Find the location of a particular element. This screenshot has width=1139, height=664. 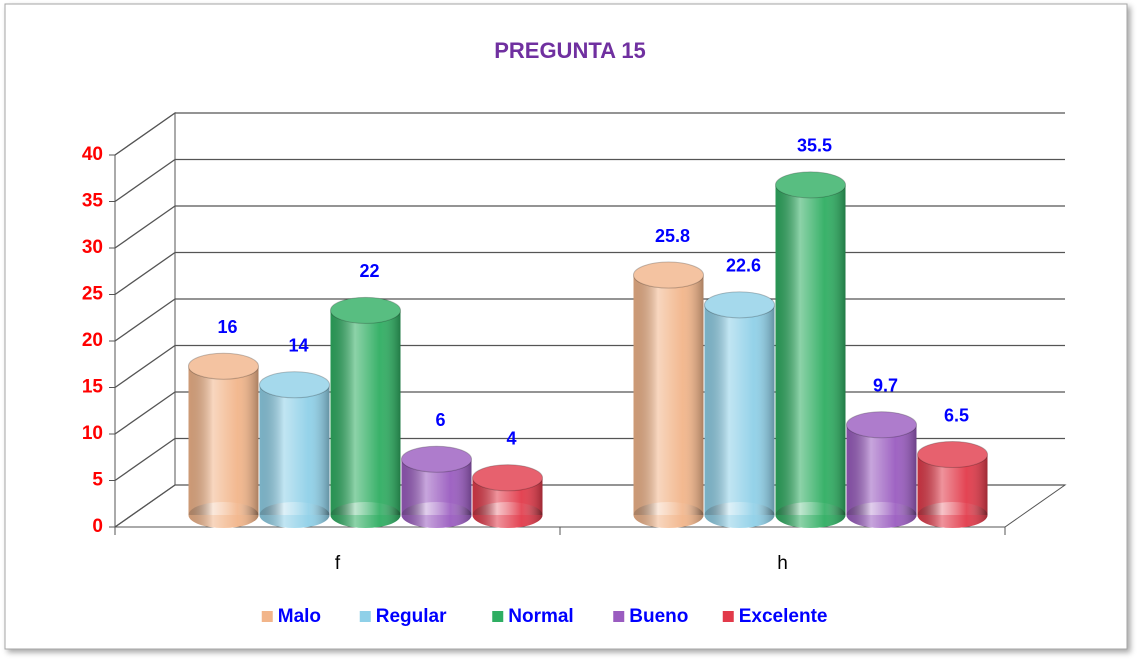

y-tick-label: 5 is located at coordinates (97, 480).